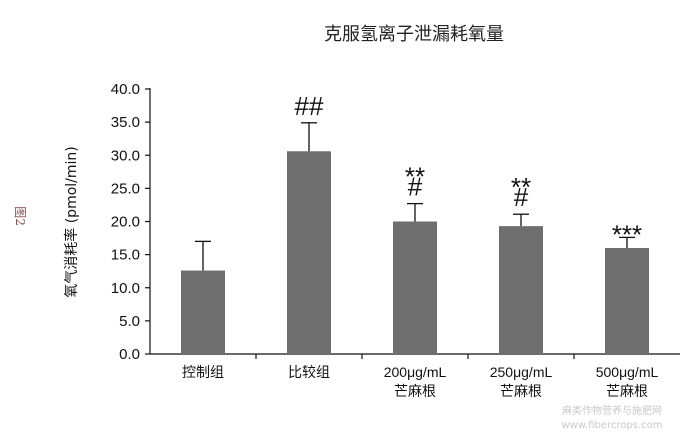 Image resolution: width=692 pixels, height=437 pixels. Describe the element at coordinates (627, 234) in the screenshot. I see `significance-mark: ***` at that location.